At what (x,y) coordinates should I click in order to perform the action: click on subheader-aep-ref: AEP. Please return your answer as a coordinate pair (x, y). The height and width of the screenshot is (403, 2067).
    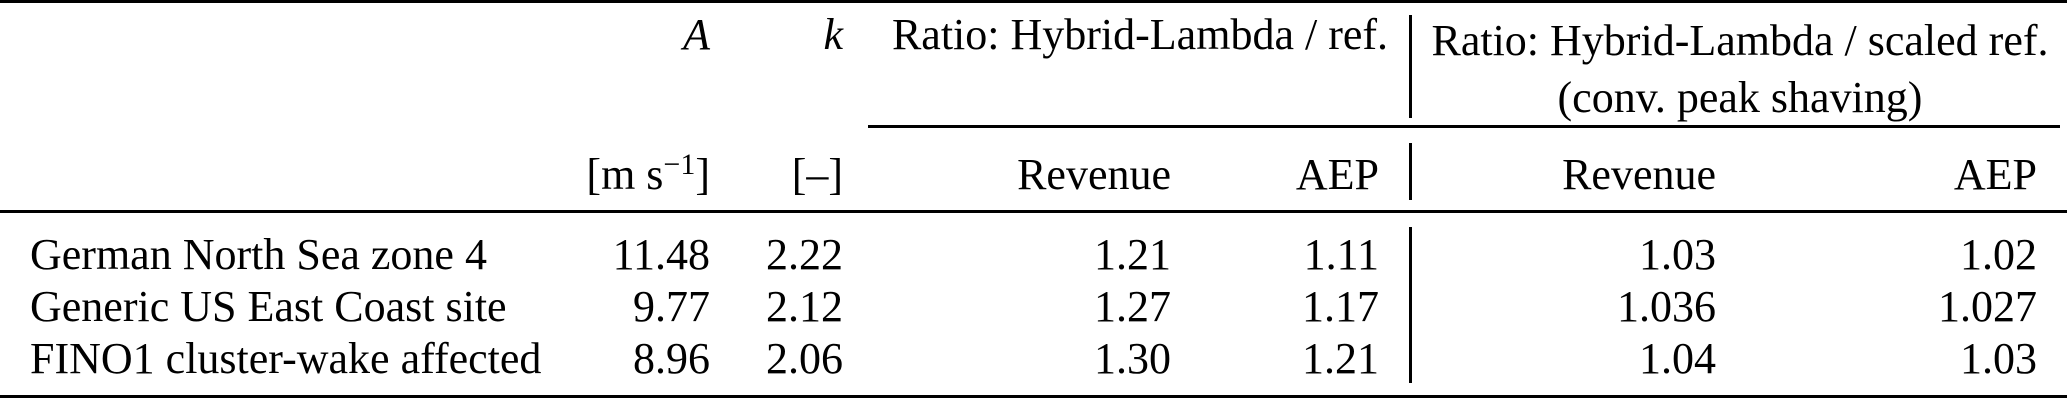
    Looking at the image, I should click on (1337, 174).